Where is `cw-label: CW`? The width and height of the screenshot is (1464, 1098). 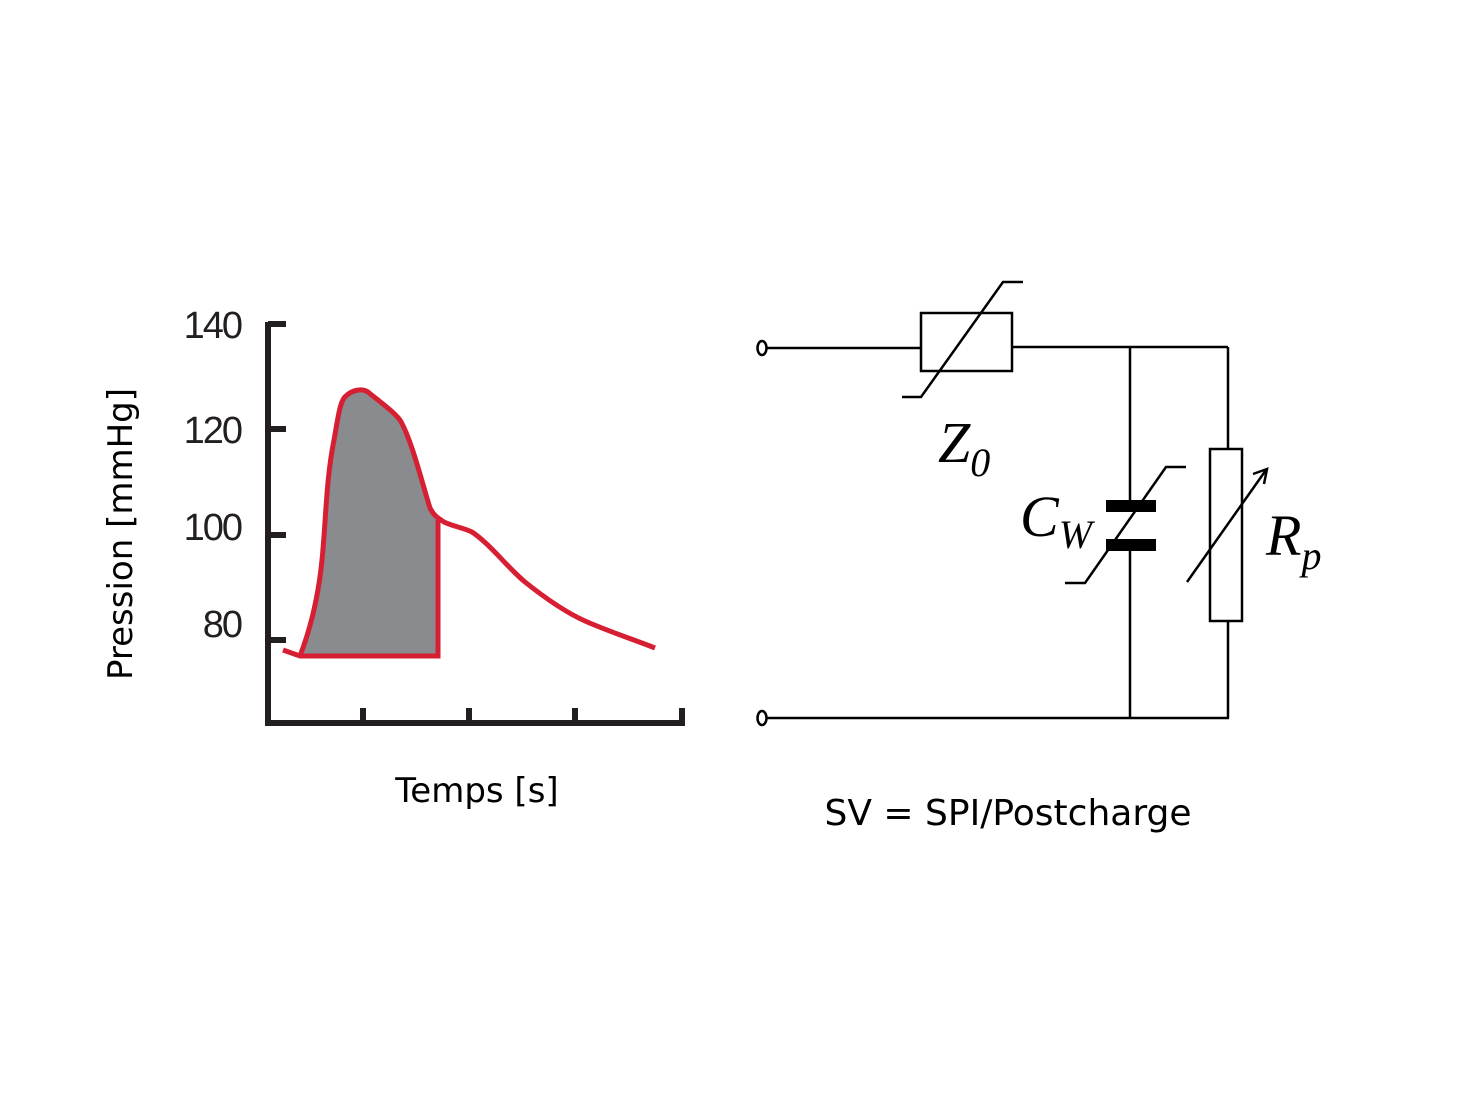 cw-label: CW is located at coordinates (1058, 520).